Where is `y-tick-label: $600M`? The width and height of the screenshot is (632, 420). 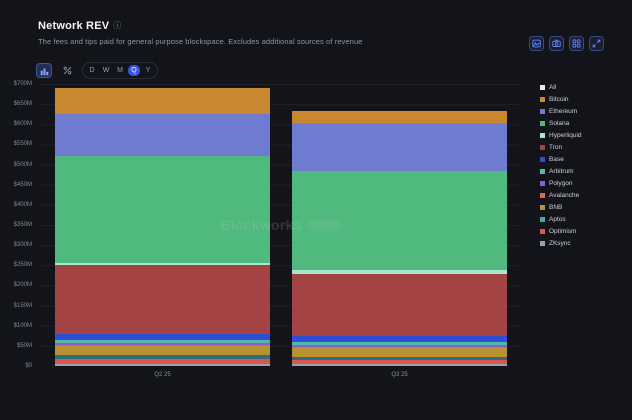
y-tick-label: $600M is located at coordinates (22, 124).